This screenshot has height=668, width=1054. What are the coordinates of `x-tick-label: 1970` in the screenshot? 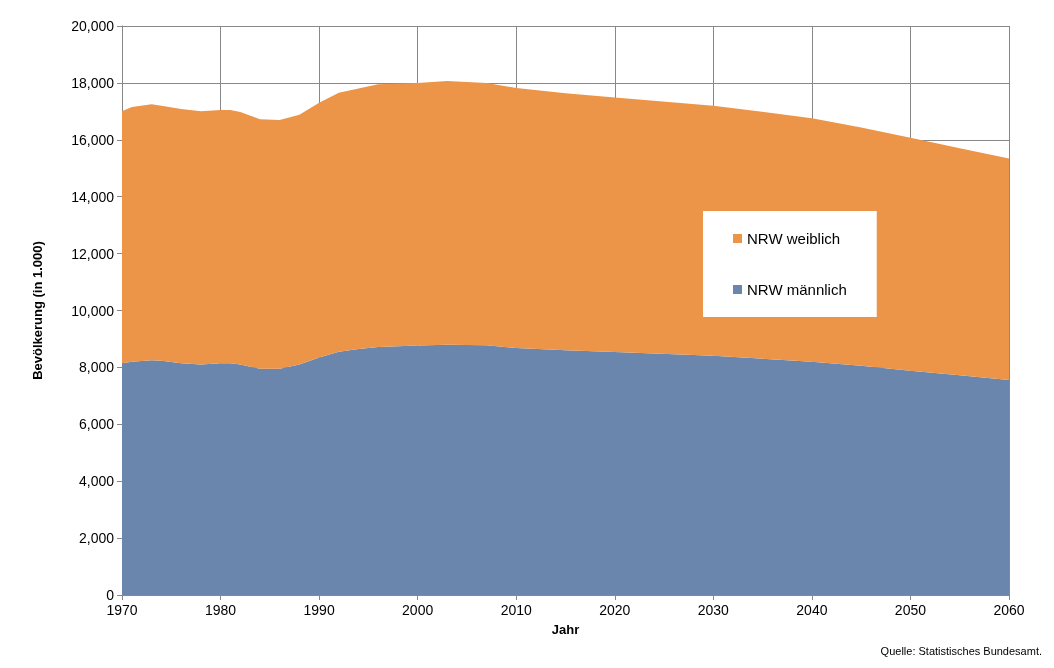 It's located at (122, 610).